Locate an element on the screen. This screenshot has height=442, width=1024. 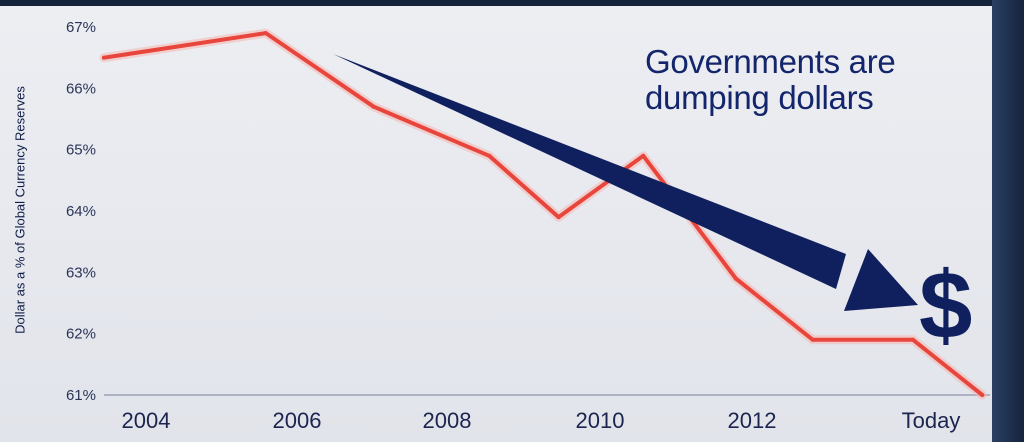
x-tick-label: 2004 is located at coordinates (146, 420).